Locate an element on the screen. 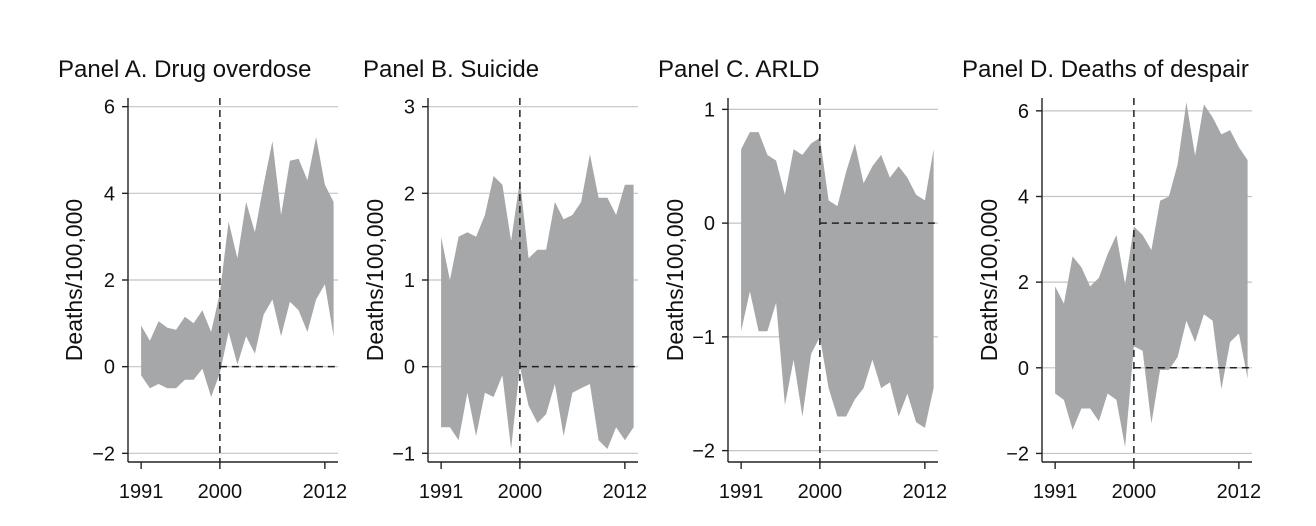 This screenshot has width=1316, height=526. panel-title: Panel B. Suicide is located at coordinates (451, 69).